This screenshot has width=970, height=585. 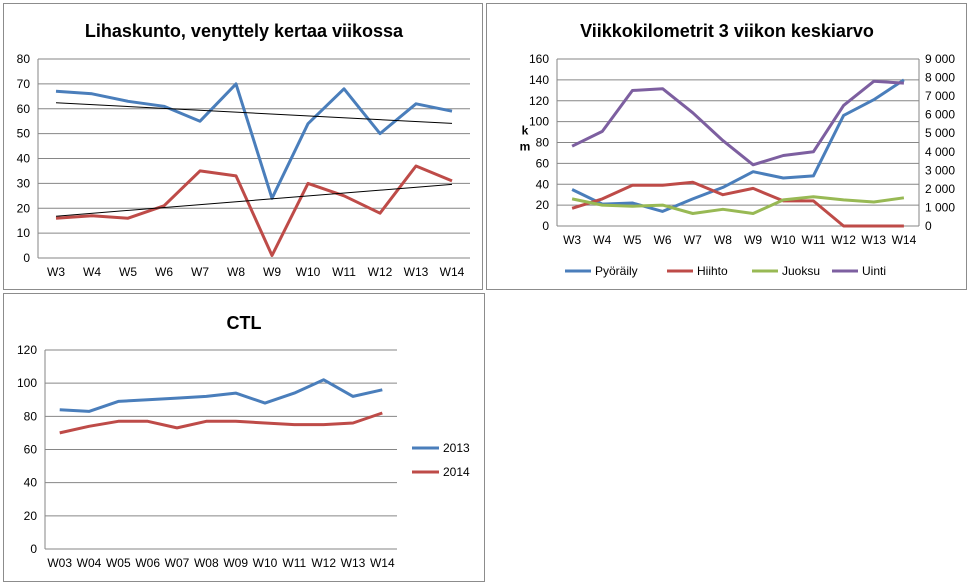 What do you see at coordinates (24, 134) in the screenshot?
I see `y-tick-label: 50` at bounding box center [24, 134].